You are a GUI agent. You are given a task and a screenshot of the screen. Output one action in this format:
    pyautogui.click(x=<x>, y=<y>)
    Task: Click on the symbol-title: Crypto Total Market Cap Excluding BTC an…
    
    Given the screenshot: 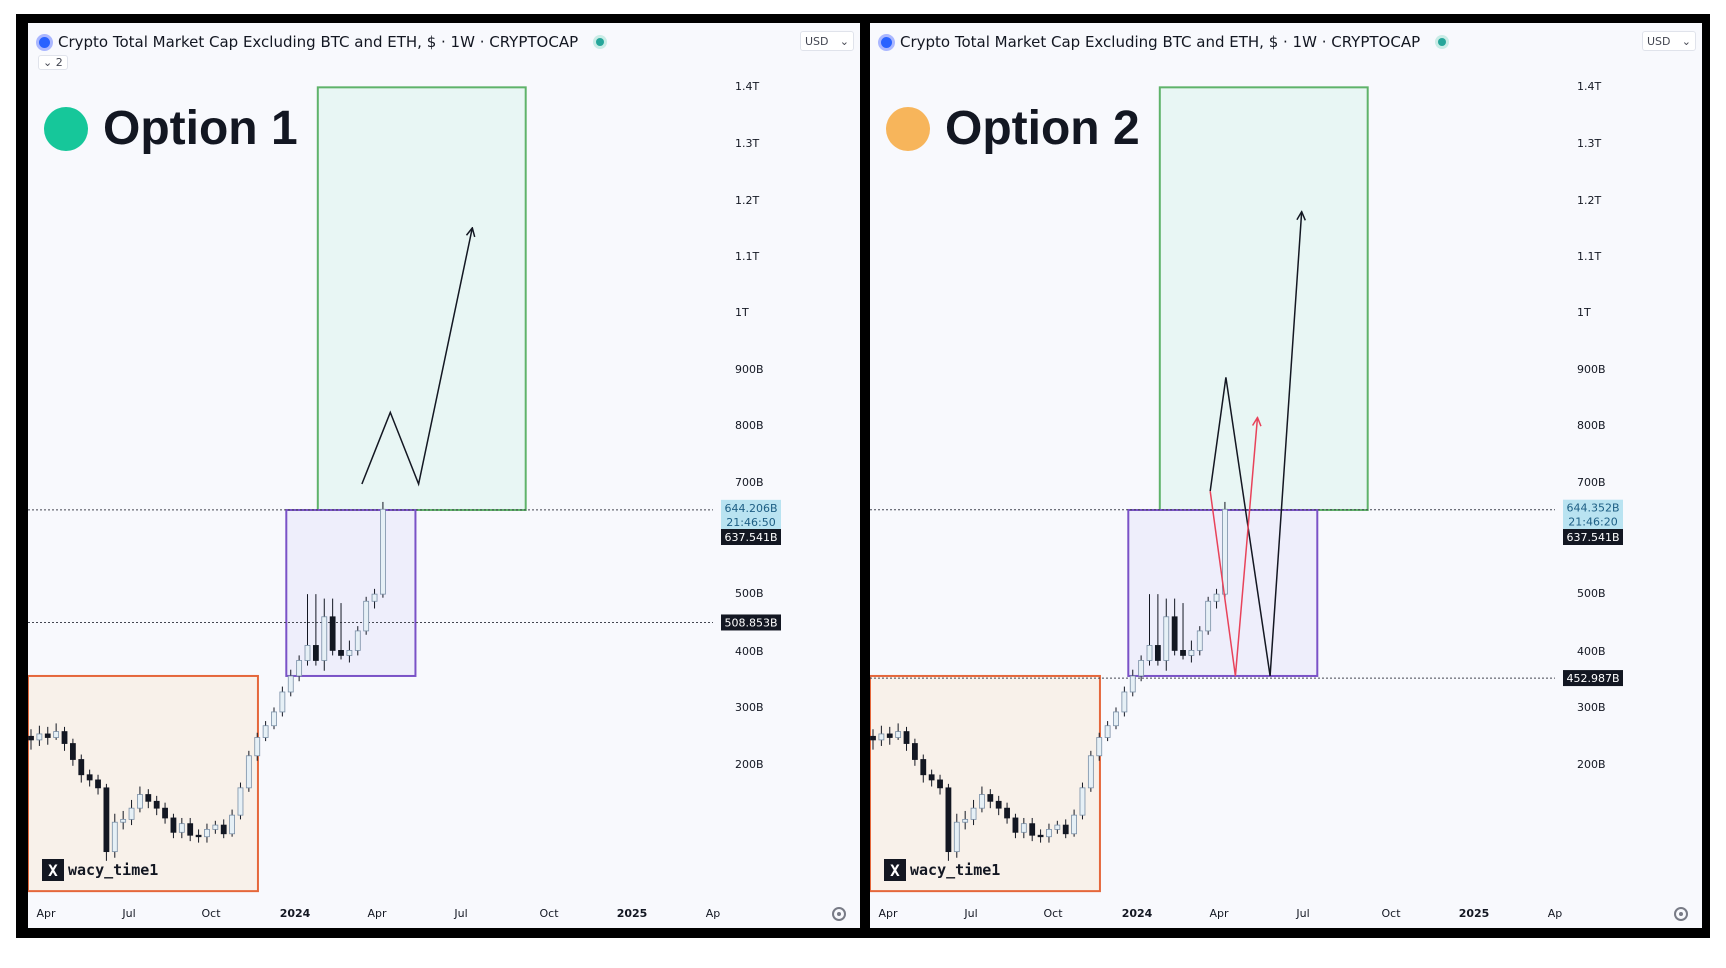 What is the action you would take?
    pyautogui.click(x=318, y=42)
    